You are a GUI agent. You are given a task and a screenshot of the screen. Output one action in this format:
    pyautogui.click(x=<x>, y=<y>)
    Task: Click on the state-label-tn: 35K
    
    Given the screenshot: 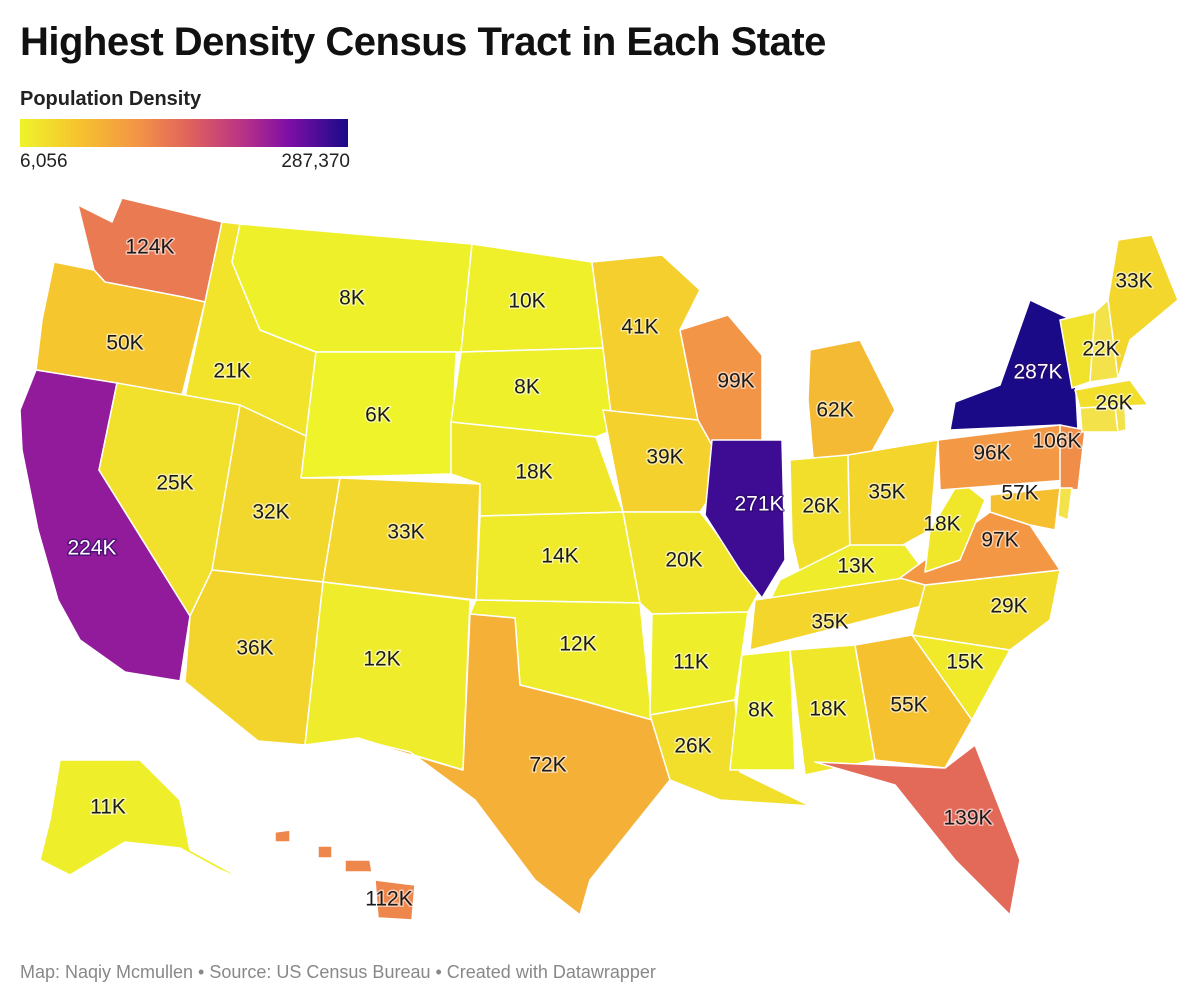 What is the action you would take?
    pyautogui.click(x=829, y=622)
    